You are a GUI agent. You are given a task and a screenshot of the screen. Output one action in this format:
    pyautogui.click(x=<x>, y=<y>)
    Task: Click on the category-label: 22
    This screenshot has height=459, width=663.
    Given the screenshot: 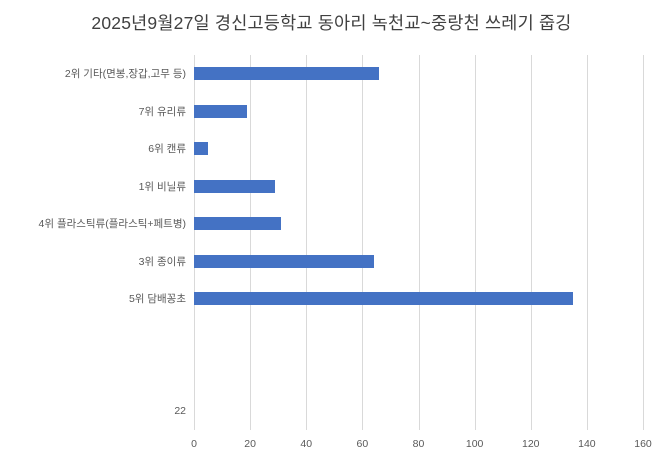 What is the action you would take?
    pyautogui.click(x=180, y=411)
    